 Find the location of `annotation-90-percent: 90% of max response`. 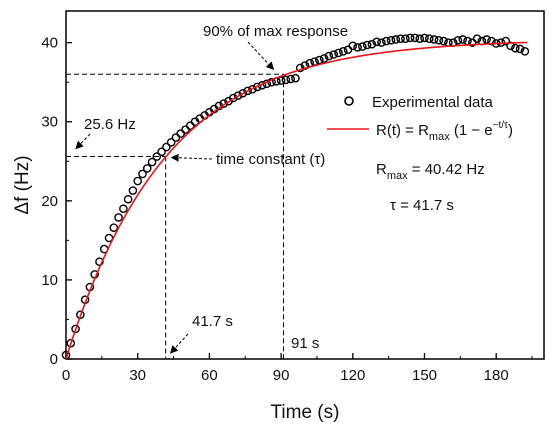

annotation-90-percent: 90% of max response is located at coordinates (275, 31).